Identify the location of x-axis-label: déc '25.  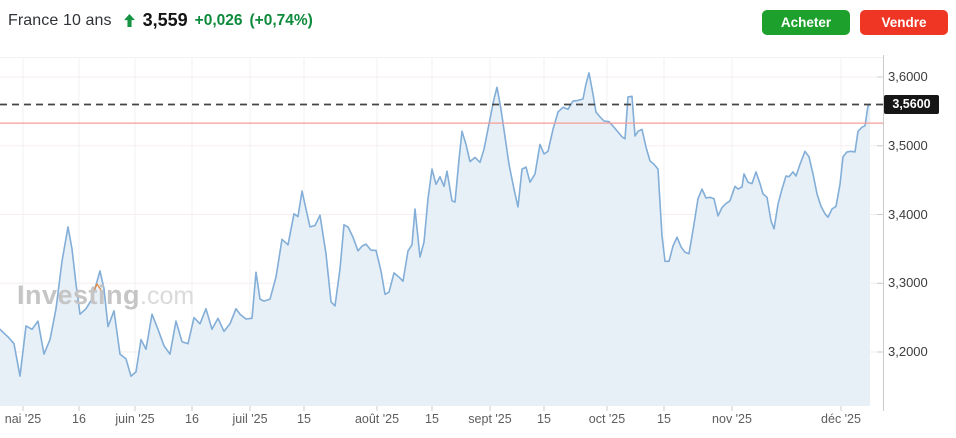
(841, 419).